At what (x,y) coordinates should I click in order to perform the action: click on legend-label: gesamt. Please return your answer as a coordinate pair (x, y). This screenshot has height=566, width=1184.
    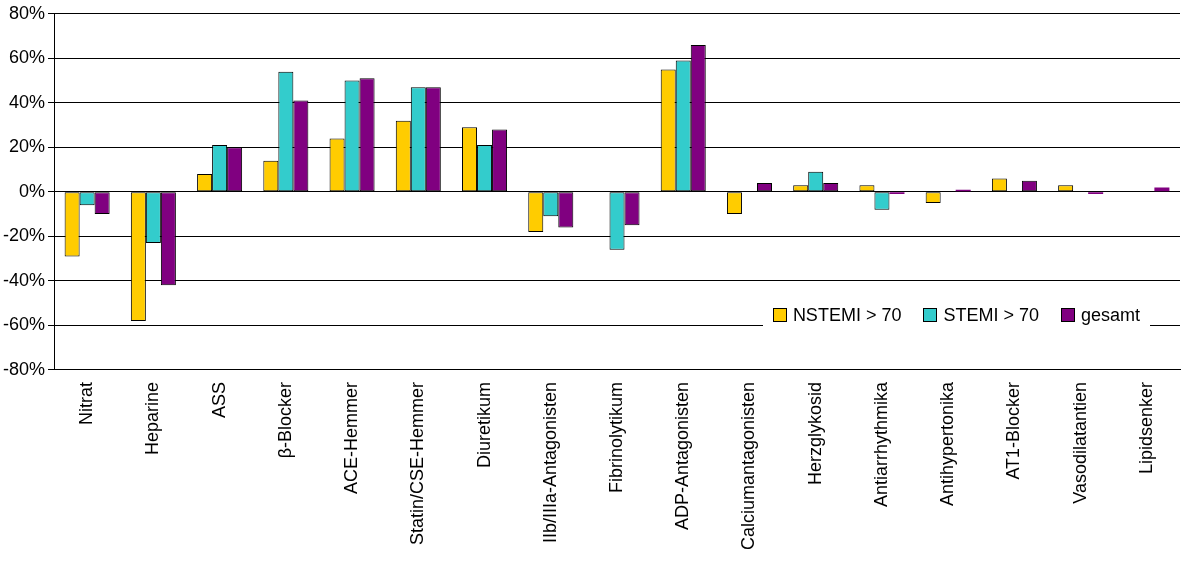
    Looking at the image, I should click on (1110, 315).